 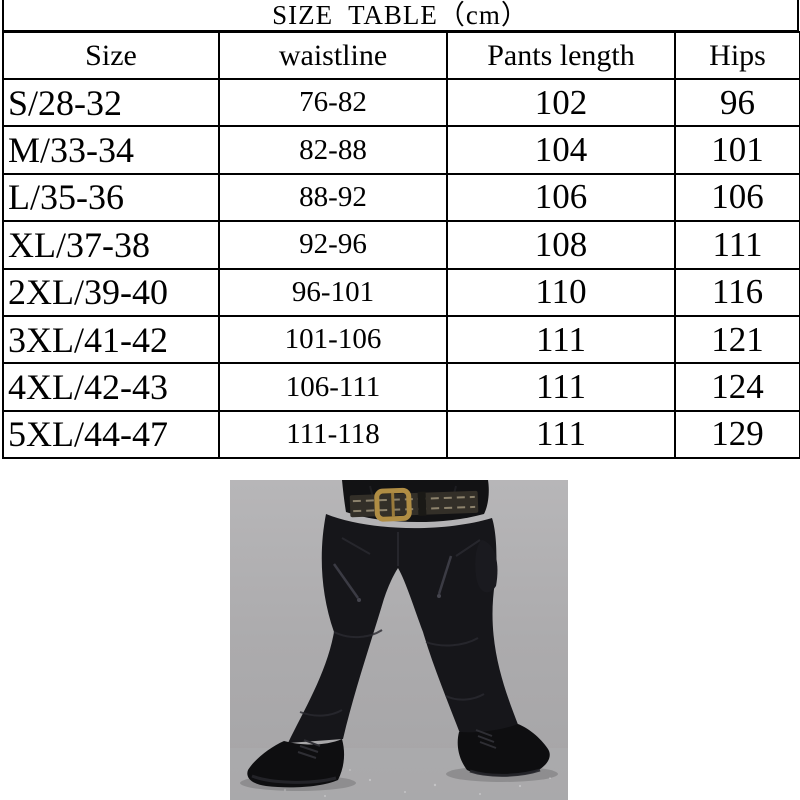 I want to click on boot-soles, so click(x=396, y=776).